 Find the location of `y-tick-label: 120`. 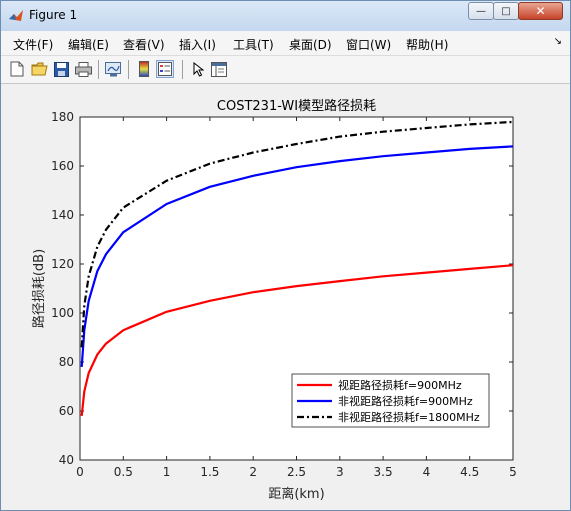

y-tick-label: 120 is located at coordinates (62, 264).